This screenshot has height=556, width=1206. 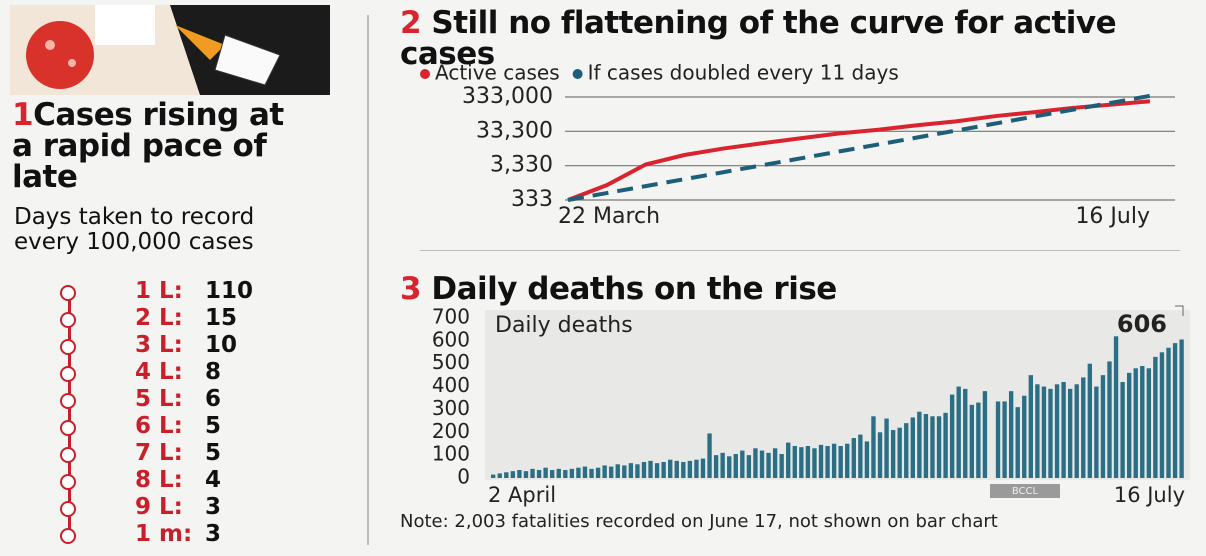 I want to click on milestone-row: 7 L: 5, so click(x=175, y=453).